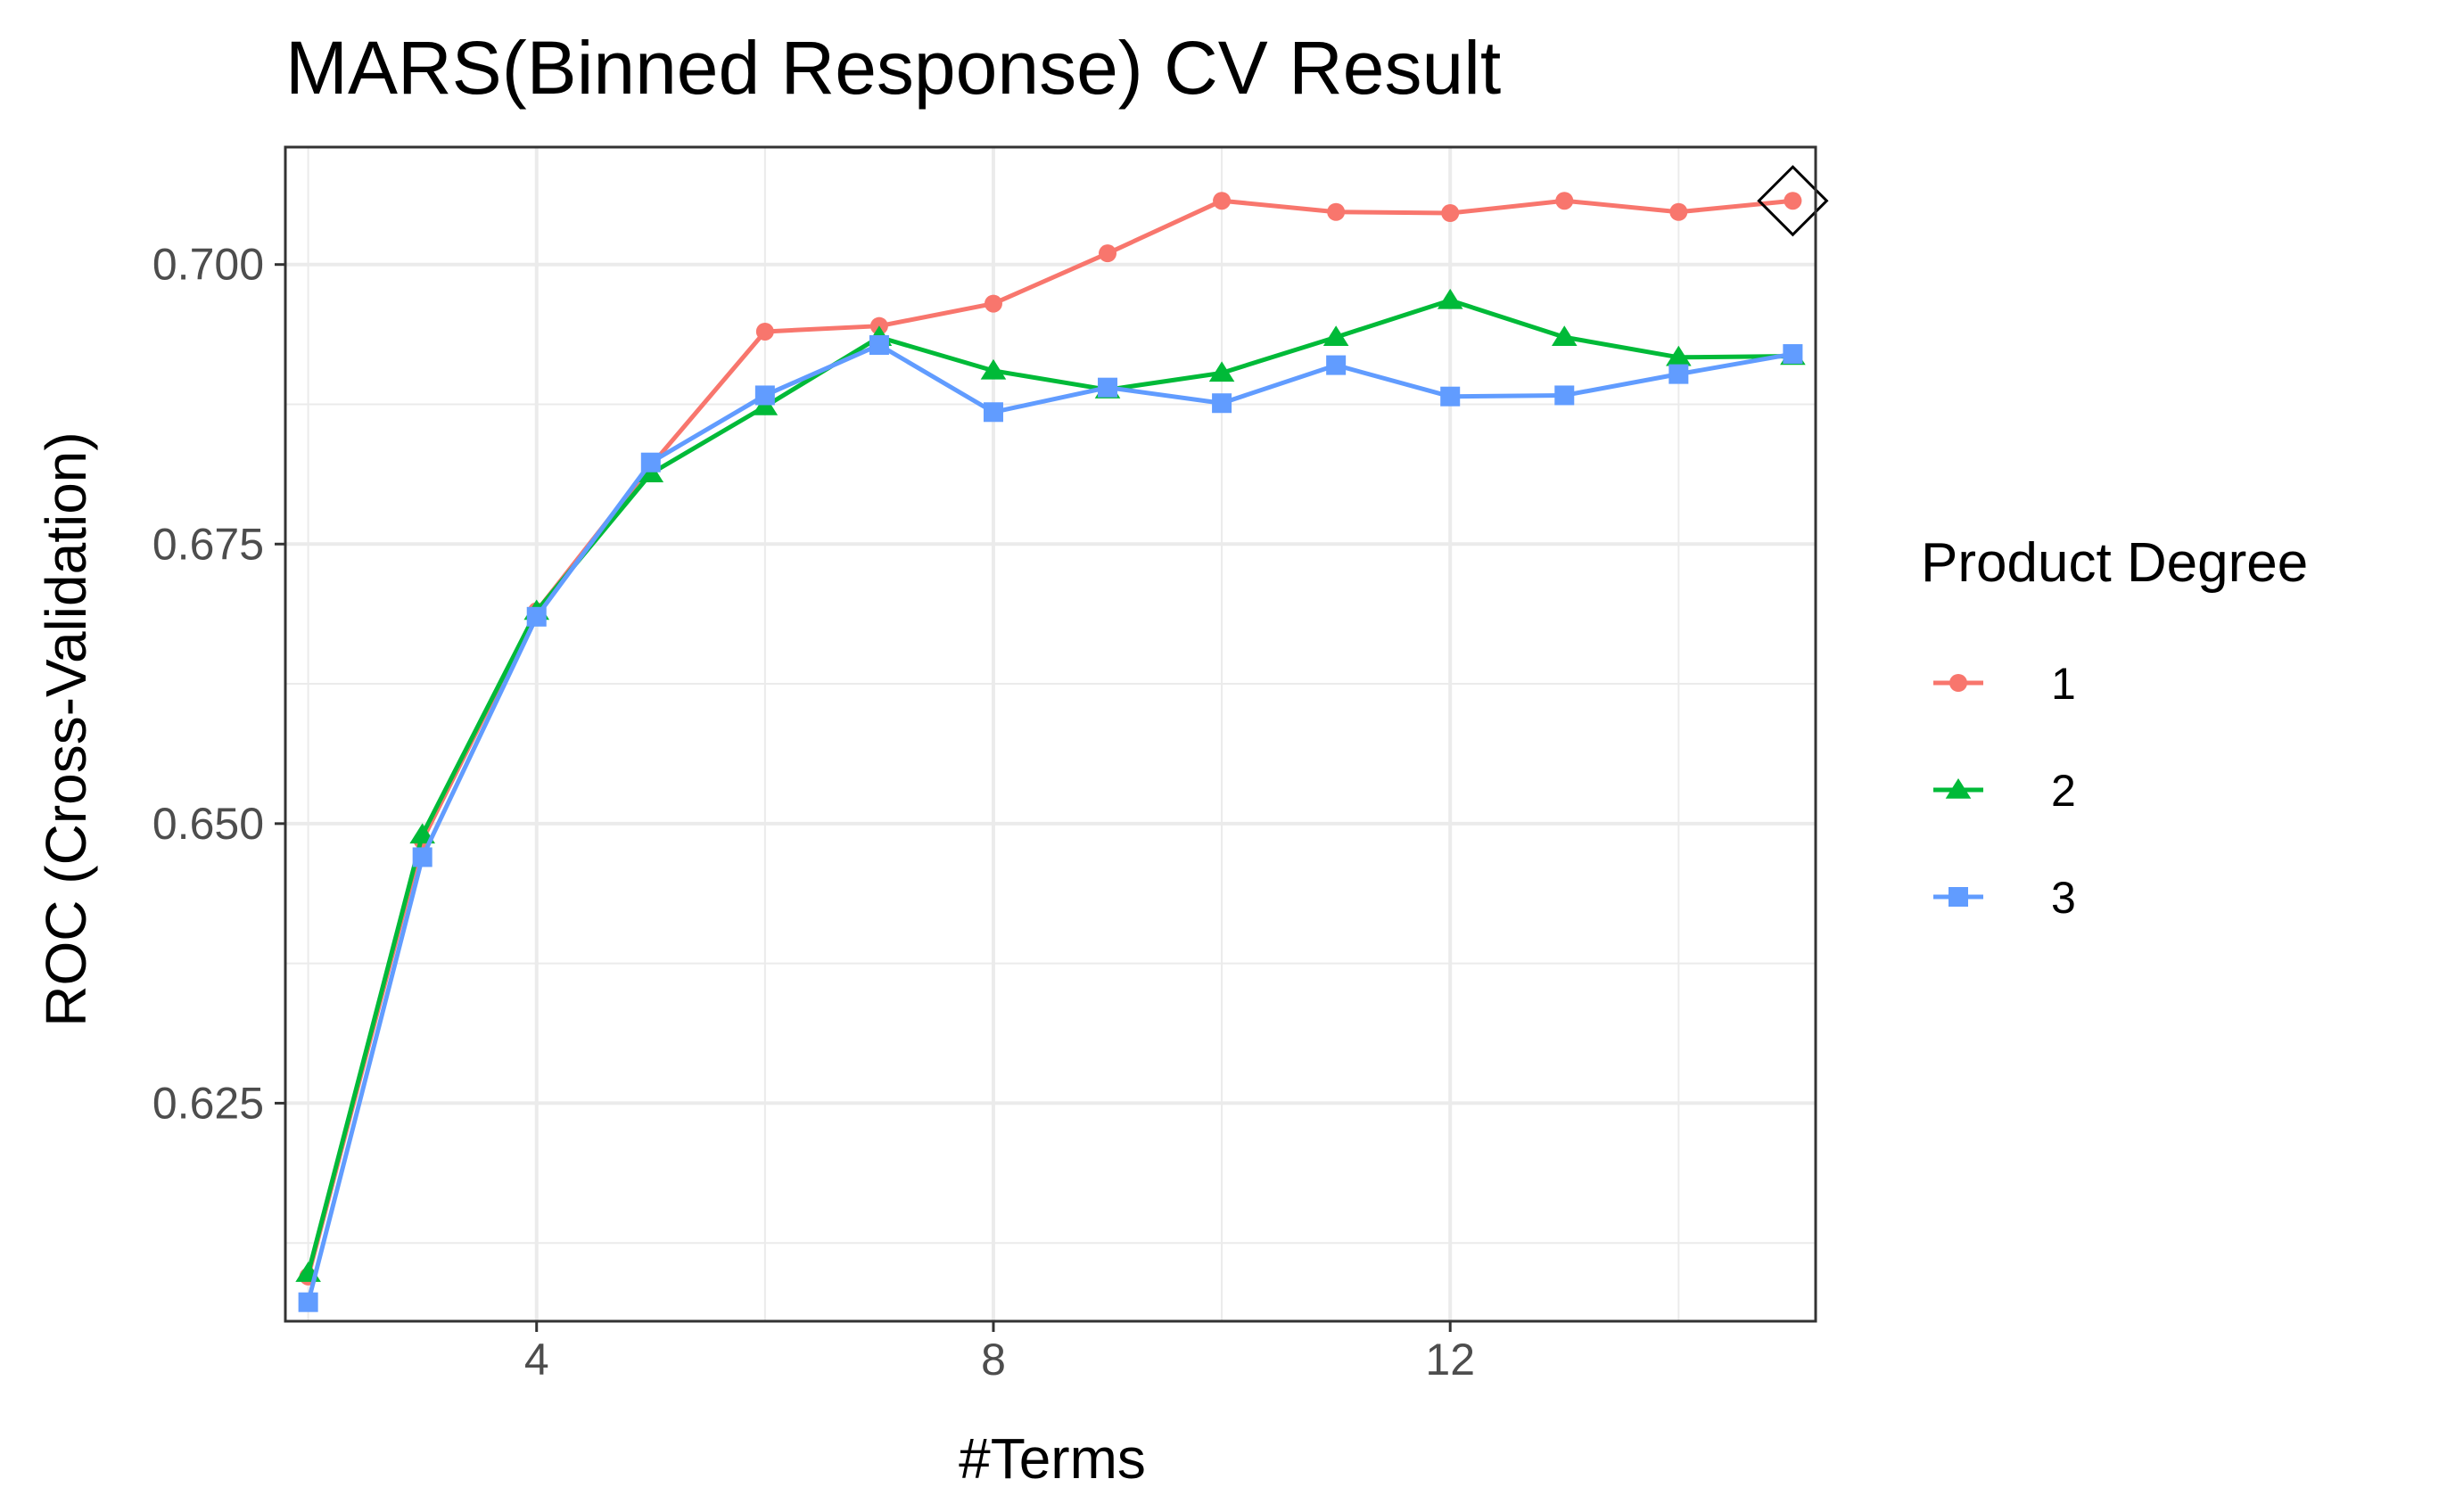 This screenshot has height=1512, width=2447. Describe the element at coordinates (208, 1103) in the screenshot. I see `y-tick-label: 0.625` at that location.